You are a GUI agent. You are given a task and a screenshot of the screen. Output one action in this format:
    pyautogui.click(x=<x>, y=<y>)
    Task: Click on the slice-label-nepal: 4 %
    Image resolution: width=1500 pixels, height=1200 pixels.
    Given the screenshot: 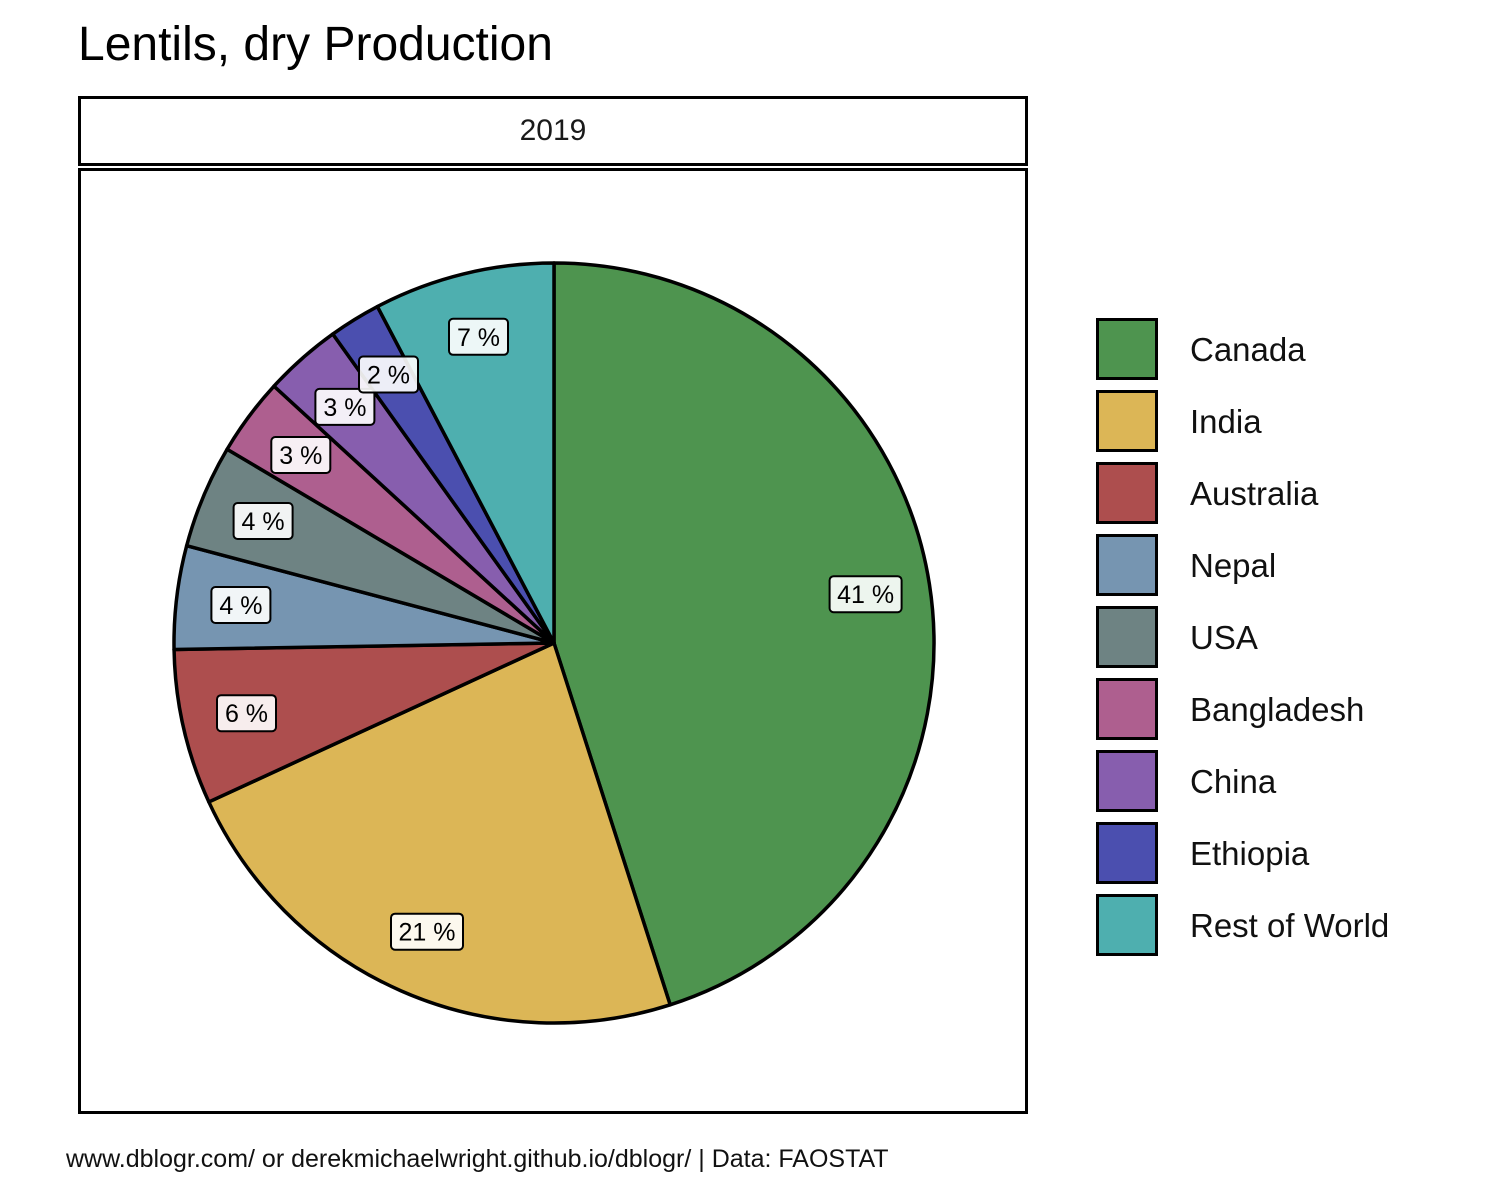 What is the action you would take?
    pyautogui.click(x=241, y=605)
    